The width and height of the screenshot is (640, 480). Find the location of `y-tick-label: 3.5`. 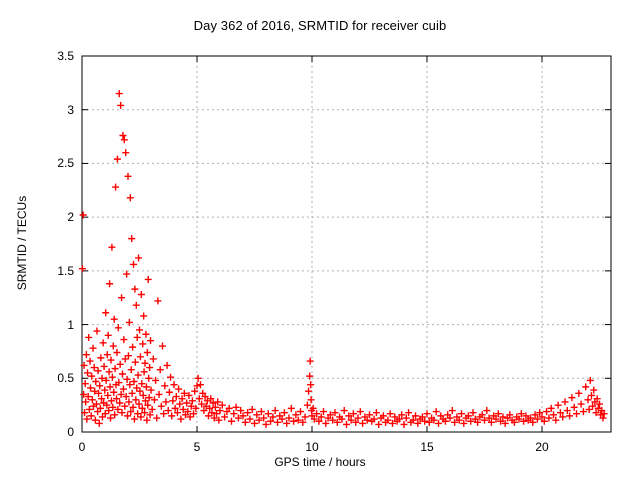

y-tick-label: 3.5 is located at coordinates (65, 56).